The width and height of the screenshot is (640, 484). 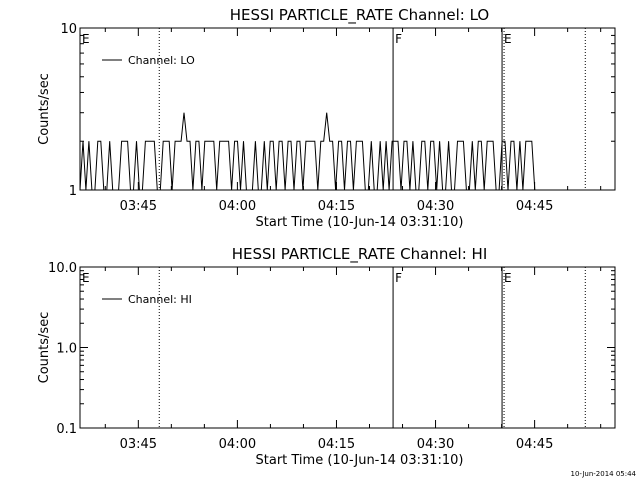 What do you see at coordinates (161, 60) in the screenshot?
I see `legend-label: Channel: LO` at bounding box center [161, 60].